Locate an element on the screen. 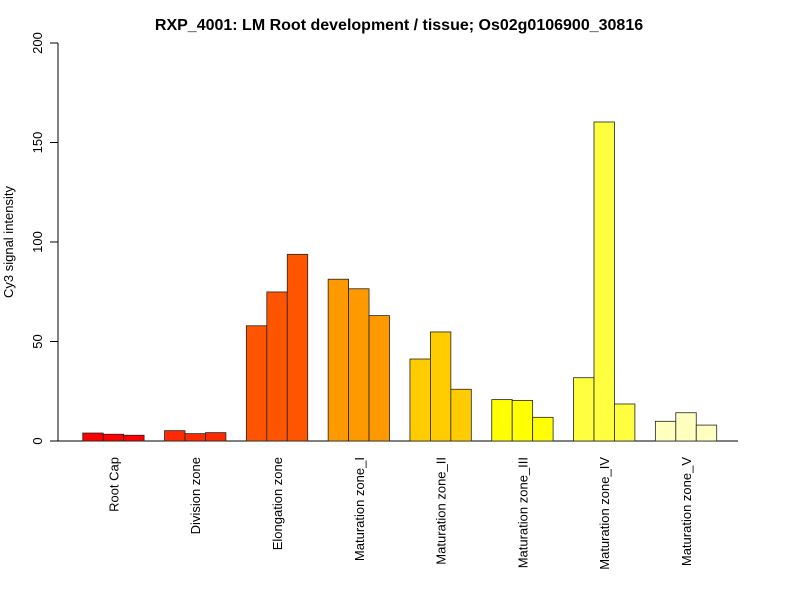  bar-maturation-zone-v-rep2 is located at coordinates (686, 427).